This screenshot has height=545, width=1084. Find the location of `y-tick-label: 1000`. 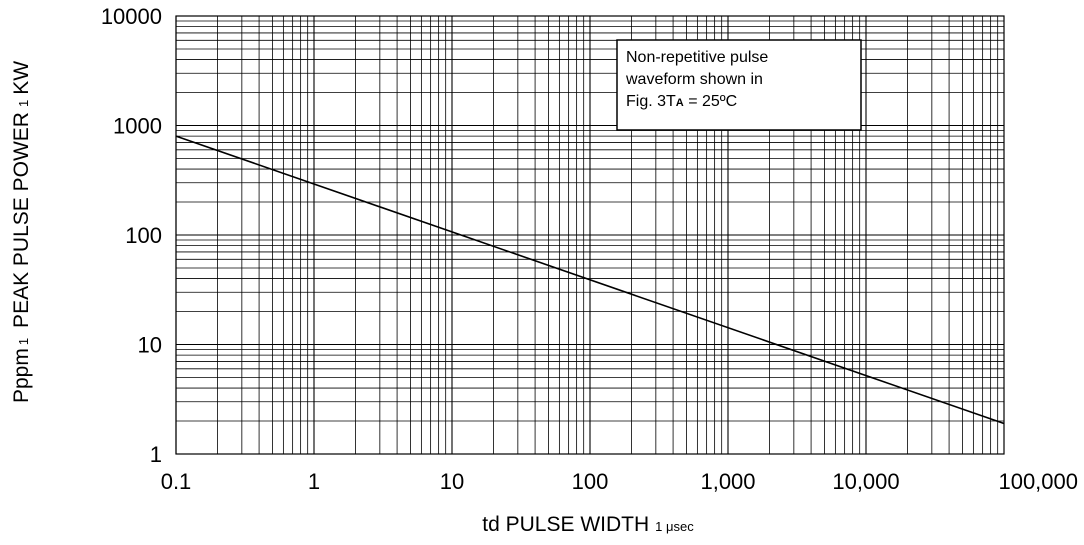

y-tick-label: 1000 is located at coordinates (137, 126).